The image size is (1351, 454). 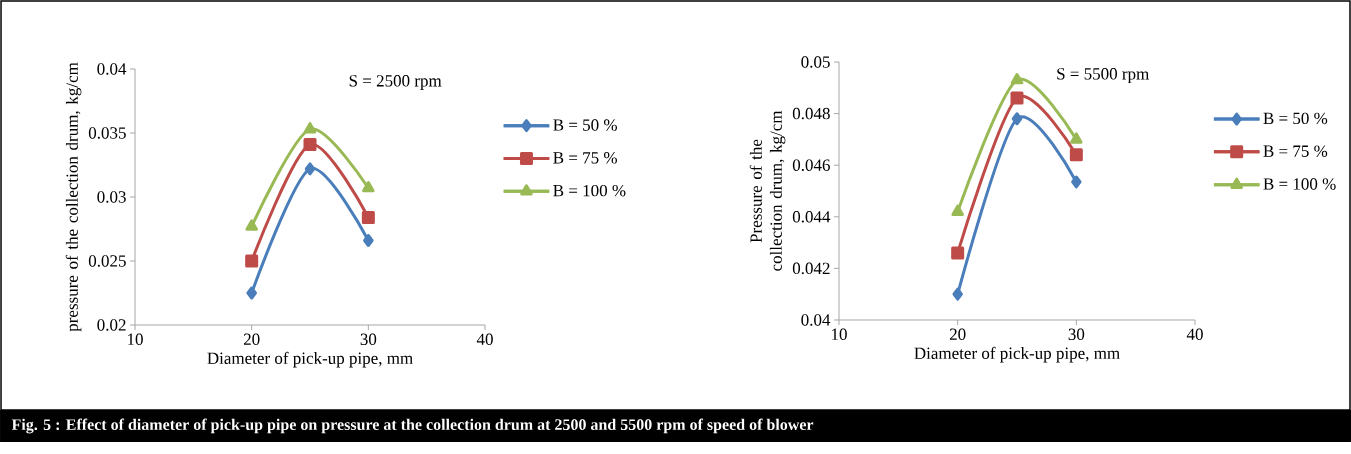 I want to click on y-tick-label: 0.03, so click(x=111, y=197).